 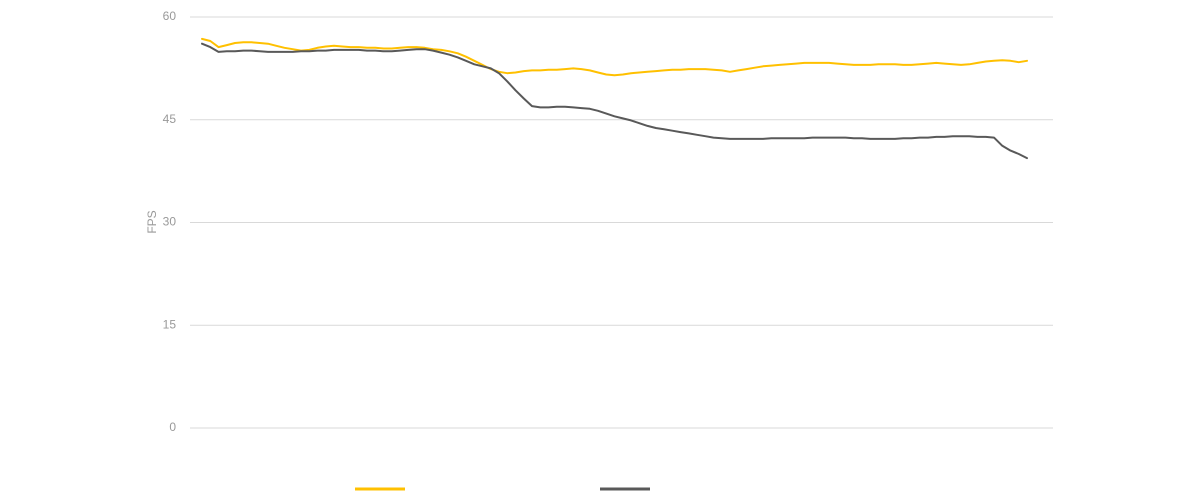 What do you see at coordinates (172, 427) in the screenshot?
I see `y-tick-label: 0` at bounding box center [172, 427].